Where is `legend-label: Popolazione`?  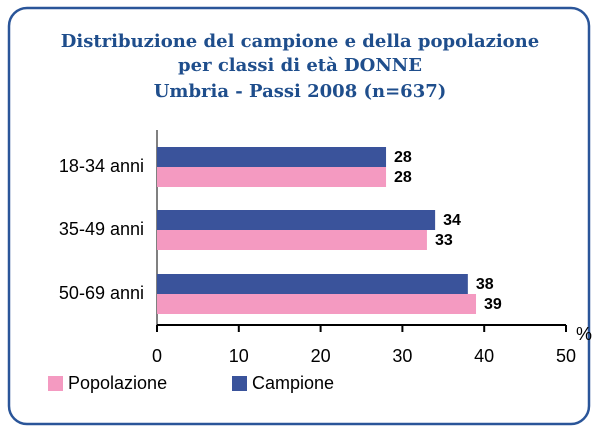
legend-label: Popolazione is located at coordinates (117, 383).